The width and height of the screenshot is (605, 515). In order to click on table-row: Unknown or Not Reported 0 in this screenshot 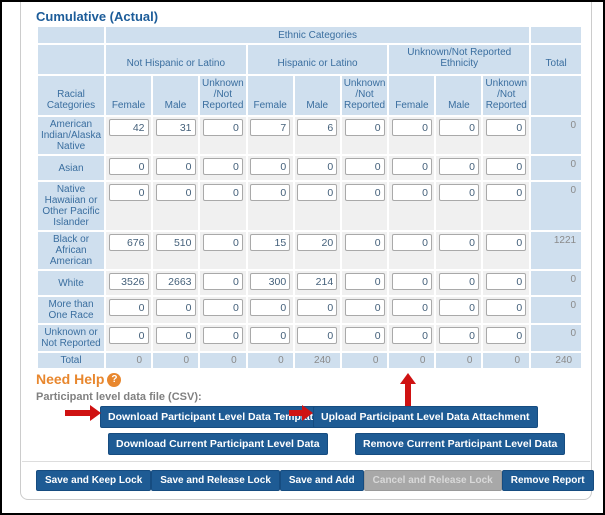, I will do `click(310, 338)`.